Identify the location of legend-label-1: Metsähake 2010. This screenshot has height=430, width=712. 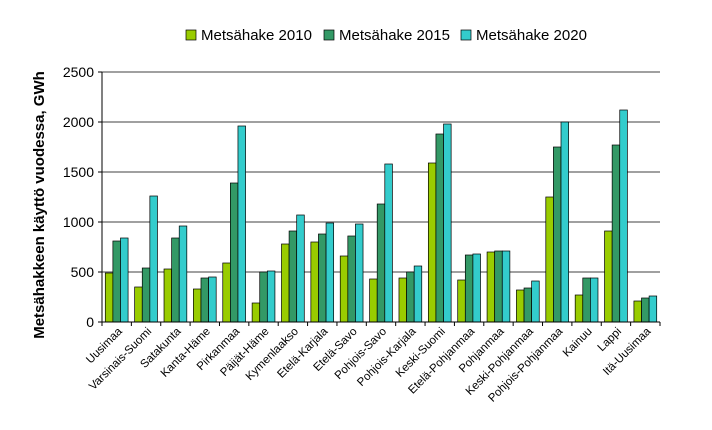
(256, 35).